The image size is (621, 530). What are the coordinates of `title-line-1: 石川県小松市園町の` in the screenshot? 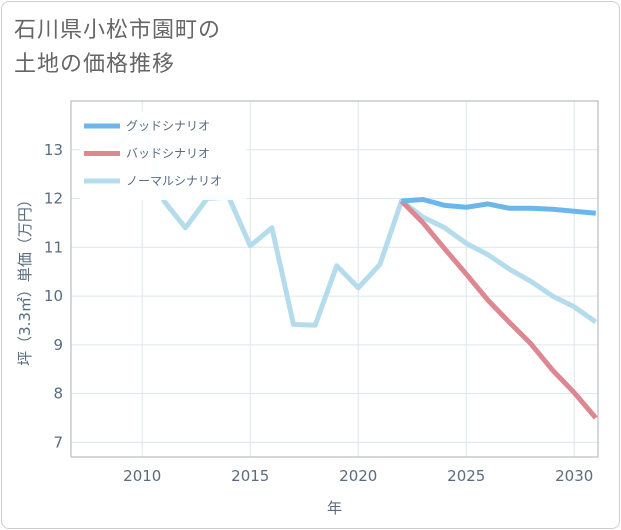 It's located at (118, 30).